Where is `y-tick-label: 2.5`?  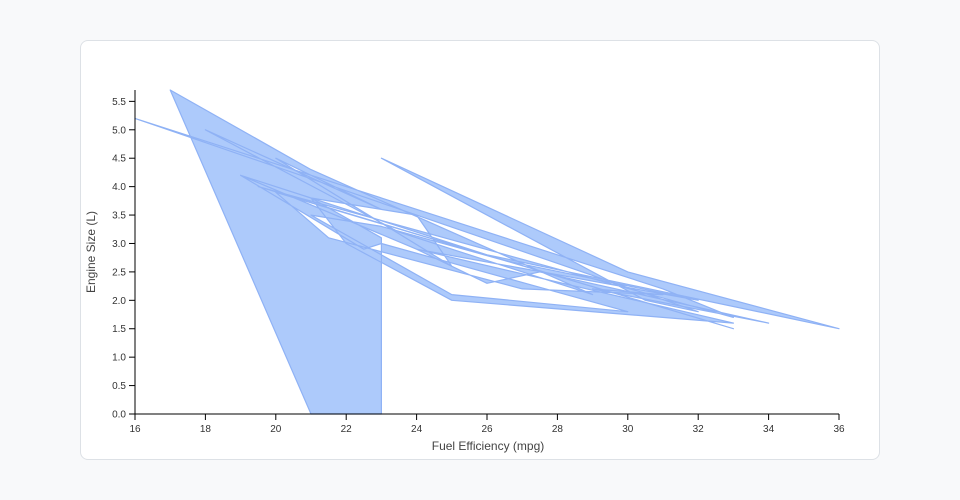 y-tick-label: 2.5 is located at coordinates (119, 272).